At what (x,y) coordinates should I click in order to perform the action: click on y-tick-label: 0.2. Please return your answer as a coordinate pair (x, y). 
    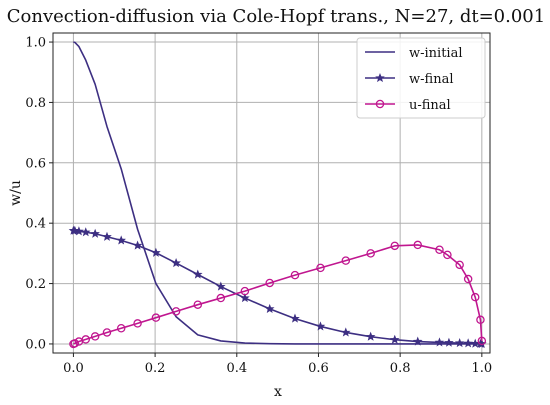
    Looking at the image, I should click on (35, 284).